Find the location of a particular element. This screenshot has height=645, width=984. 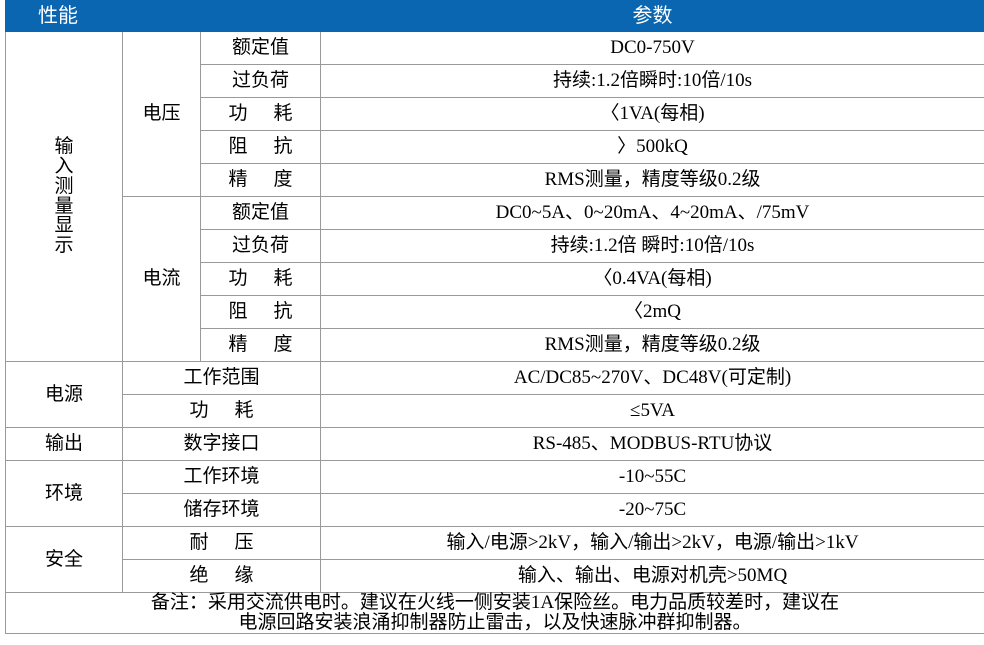

param-value-digital-interface: RS-485、MODBUS-RTU协议 is located at coordinates (652, 444).